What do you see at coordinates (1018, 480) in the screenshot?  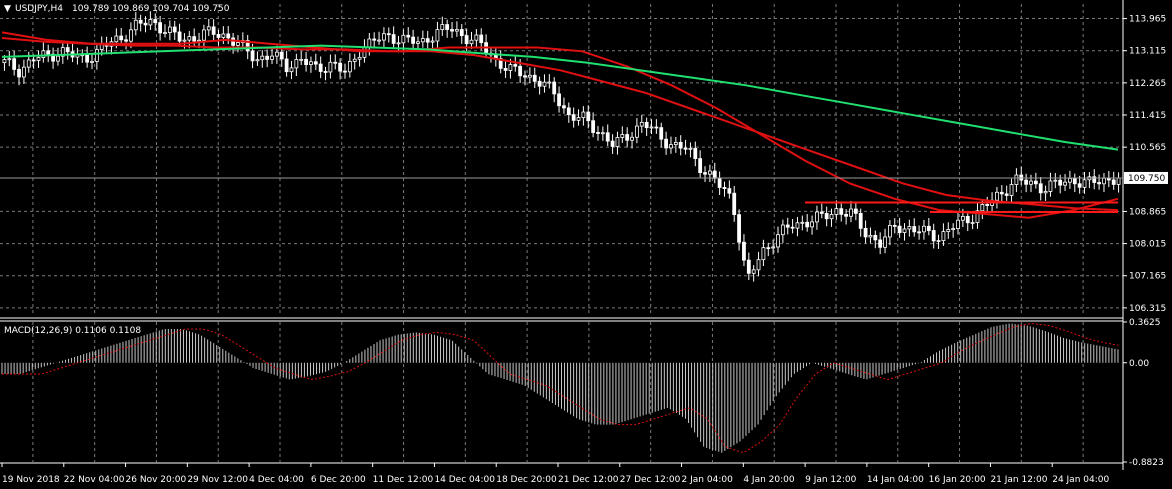 I see `time-tick-label: 21 Jan 12:00` at bounding box center [1018, 480].